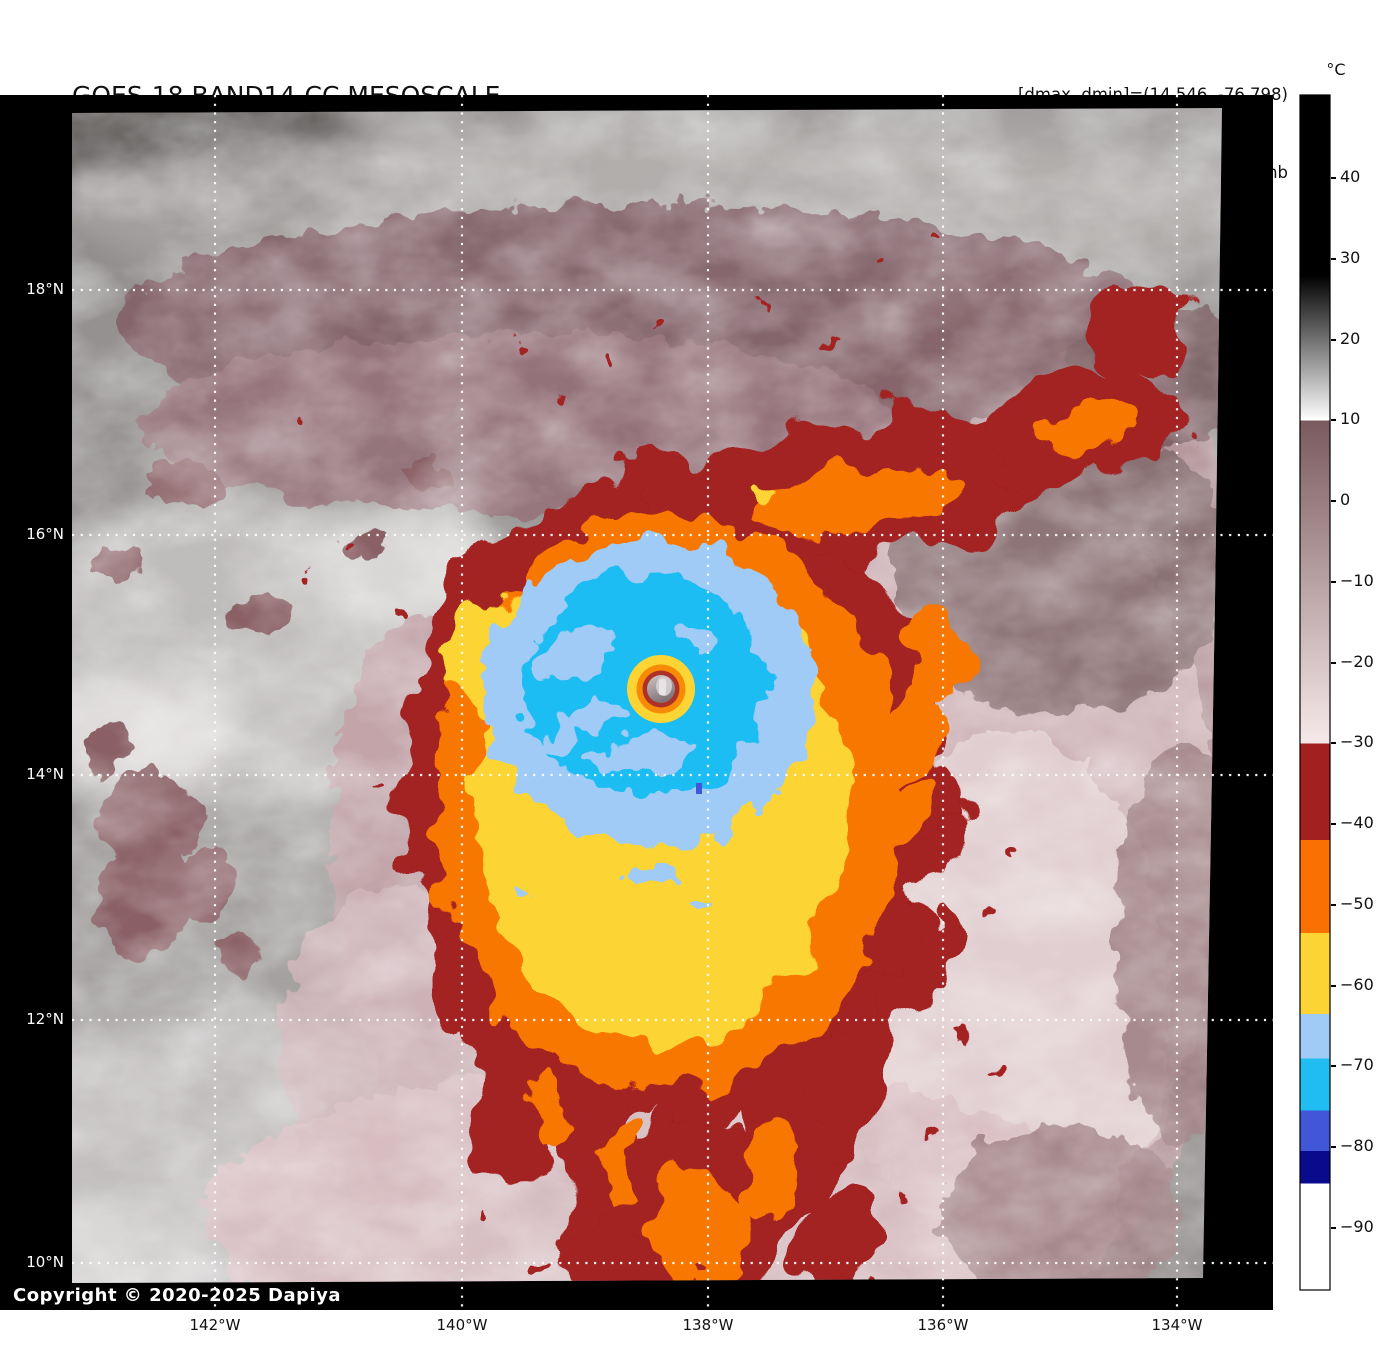  Describe the element at coordinates (1357, 822) in the screenshot. I see `colorbar-tick-label: −40` at that location.